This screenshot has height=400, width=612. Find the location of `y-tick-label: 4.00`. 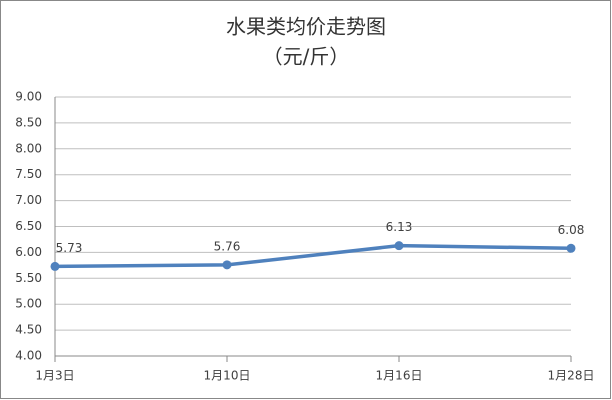

y-tick-label: 4.00 is located at coordinates (28, 356).